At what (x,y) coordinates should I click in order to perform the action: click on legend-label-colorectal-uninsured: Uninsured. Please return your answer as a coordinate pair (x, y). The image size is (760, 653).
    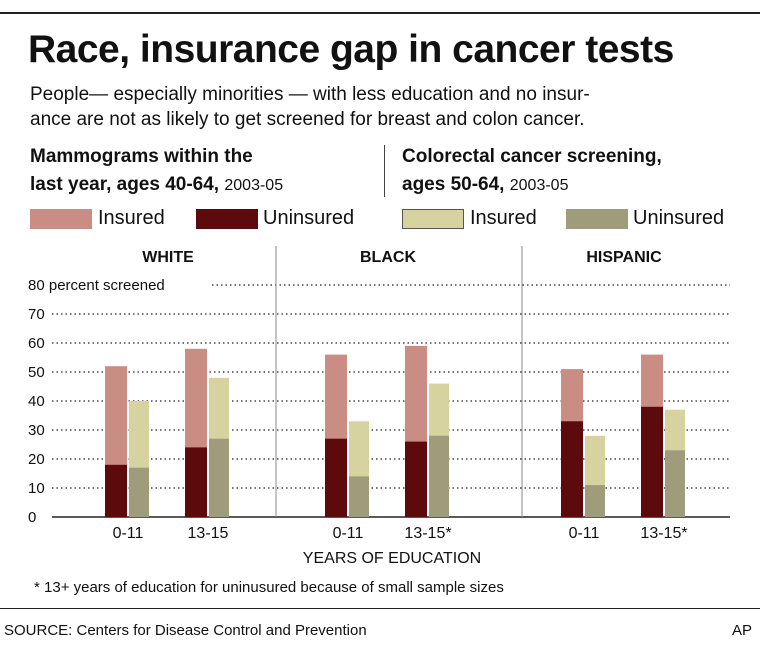
    Looking at the image, I should click on (679, 218).